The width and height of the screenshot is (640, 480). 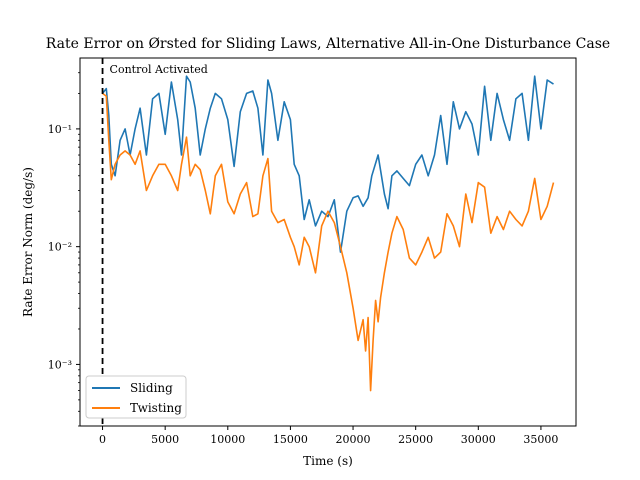 I want to click on legend-label-sliding: Sliding, so click(x=151, y=388).